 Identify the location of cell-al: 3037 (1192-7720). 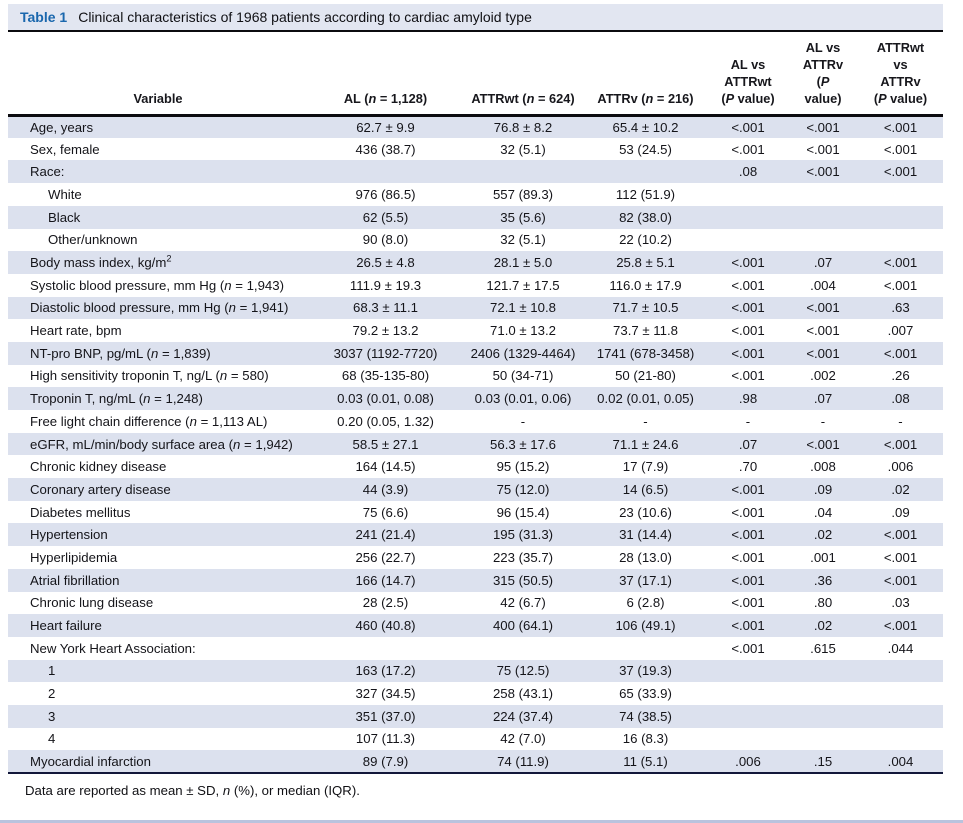
(385, 353).